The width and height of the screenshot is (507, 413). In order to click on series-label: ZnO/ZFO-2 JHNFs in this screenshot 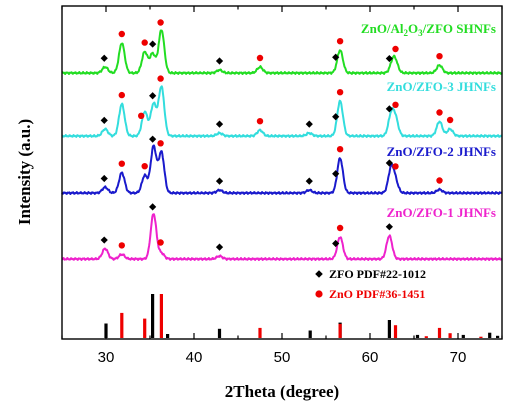, I will do `click(441, 151)`.